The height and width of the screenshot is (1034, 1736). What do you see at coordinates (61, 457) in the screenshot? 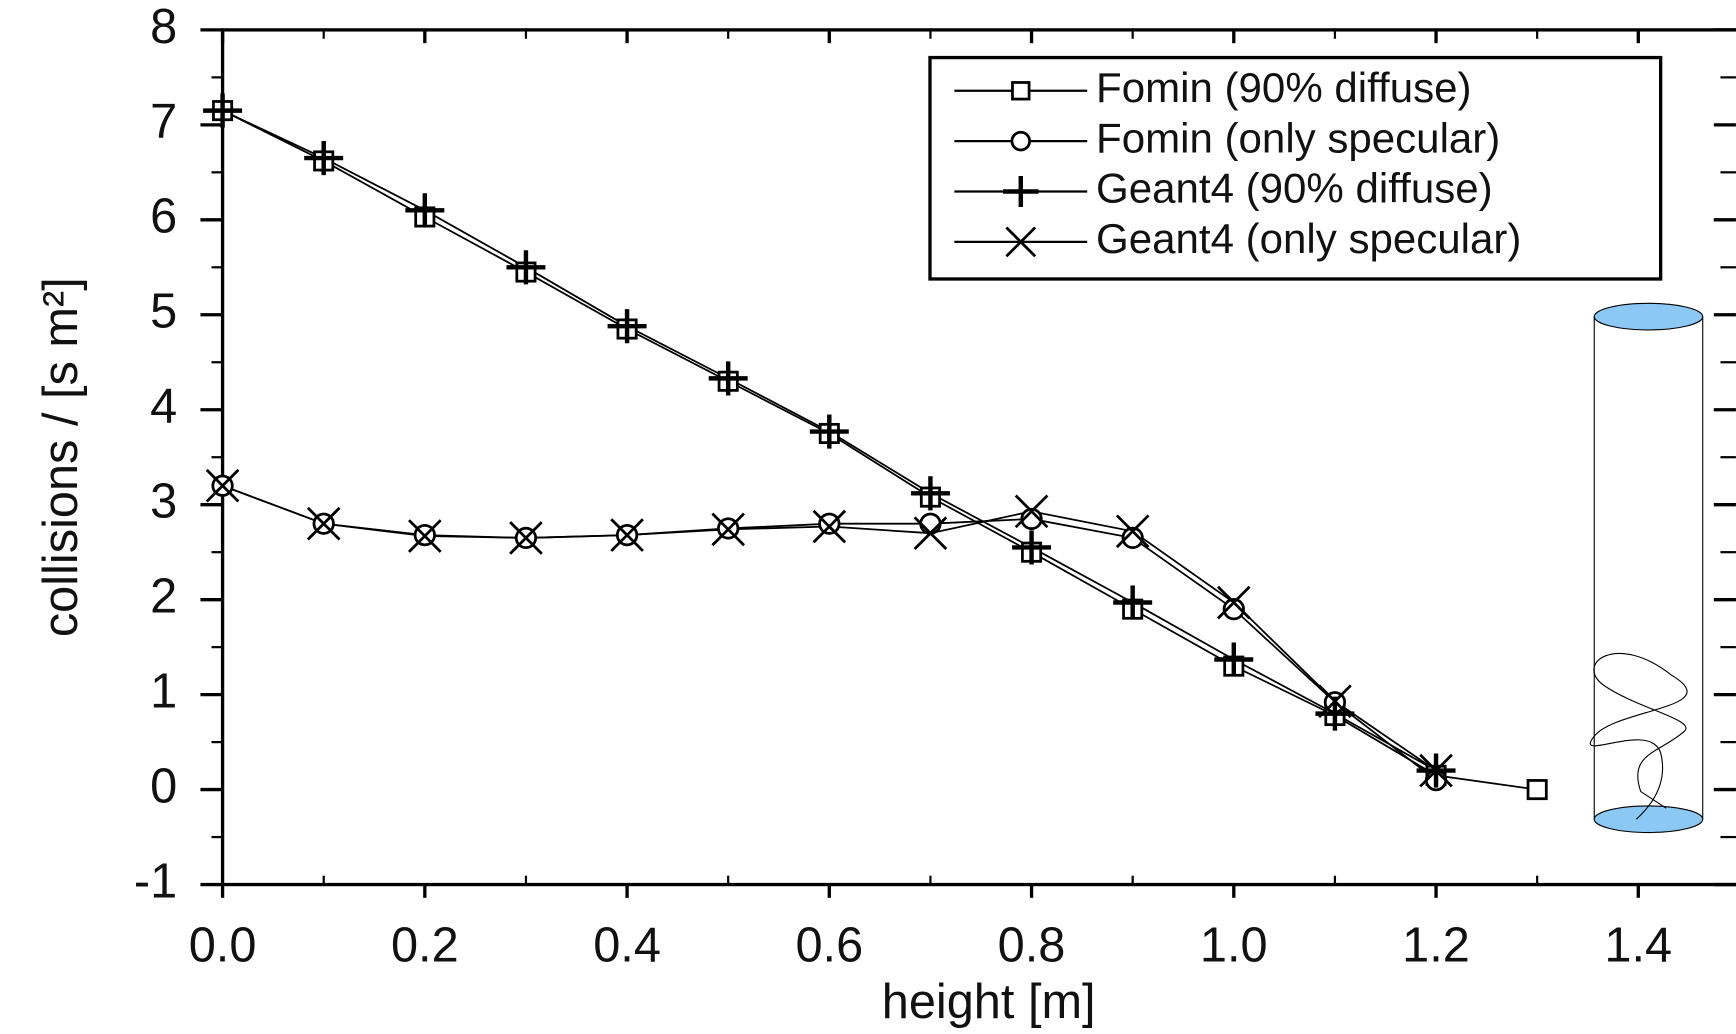
I see `y-axis-title: collisions / [s m²]` at bounding box center [61, 457].